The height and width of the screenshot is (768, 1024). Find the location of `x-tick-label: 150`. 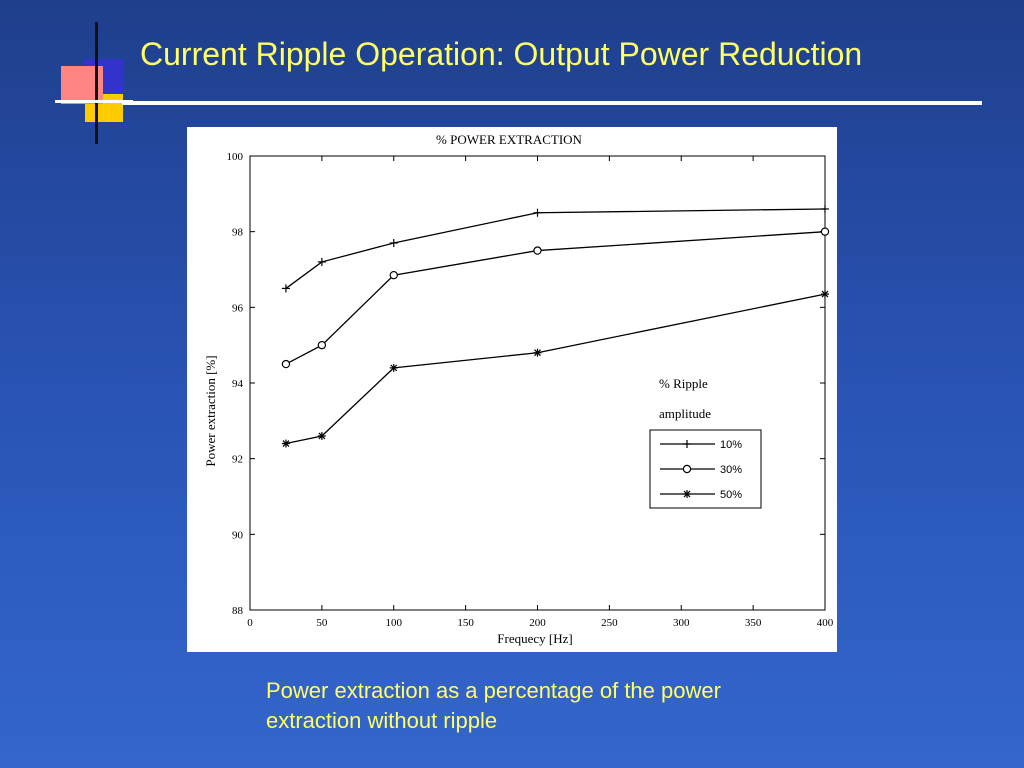

x-tick-label: 150 is located at coordinates (465, 623).